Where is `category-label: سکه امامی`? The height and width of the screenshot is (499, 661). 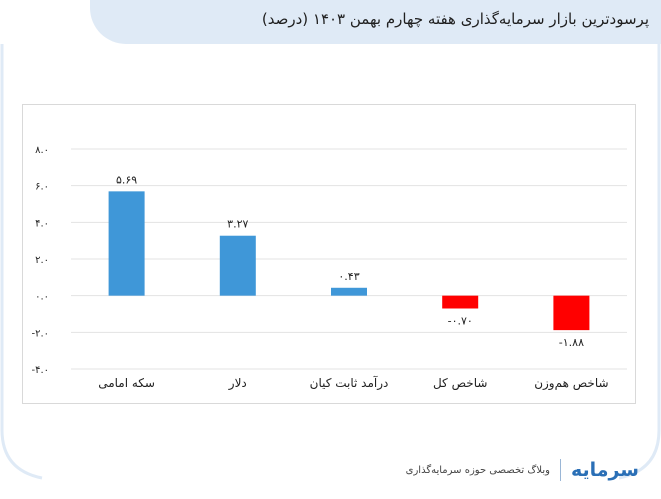
category-label: سکه امامی is located at coordinates (126, 383).